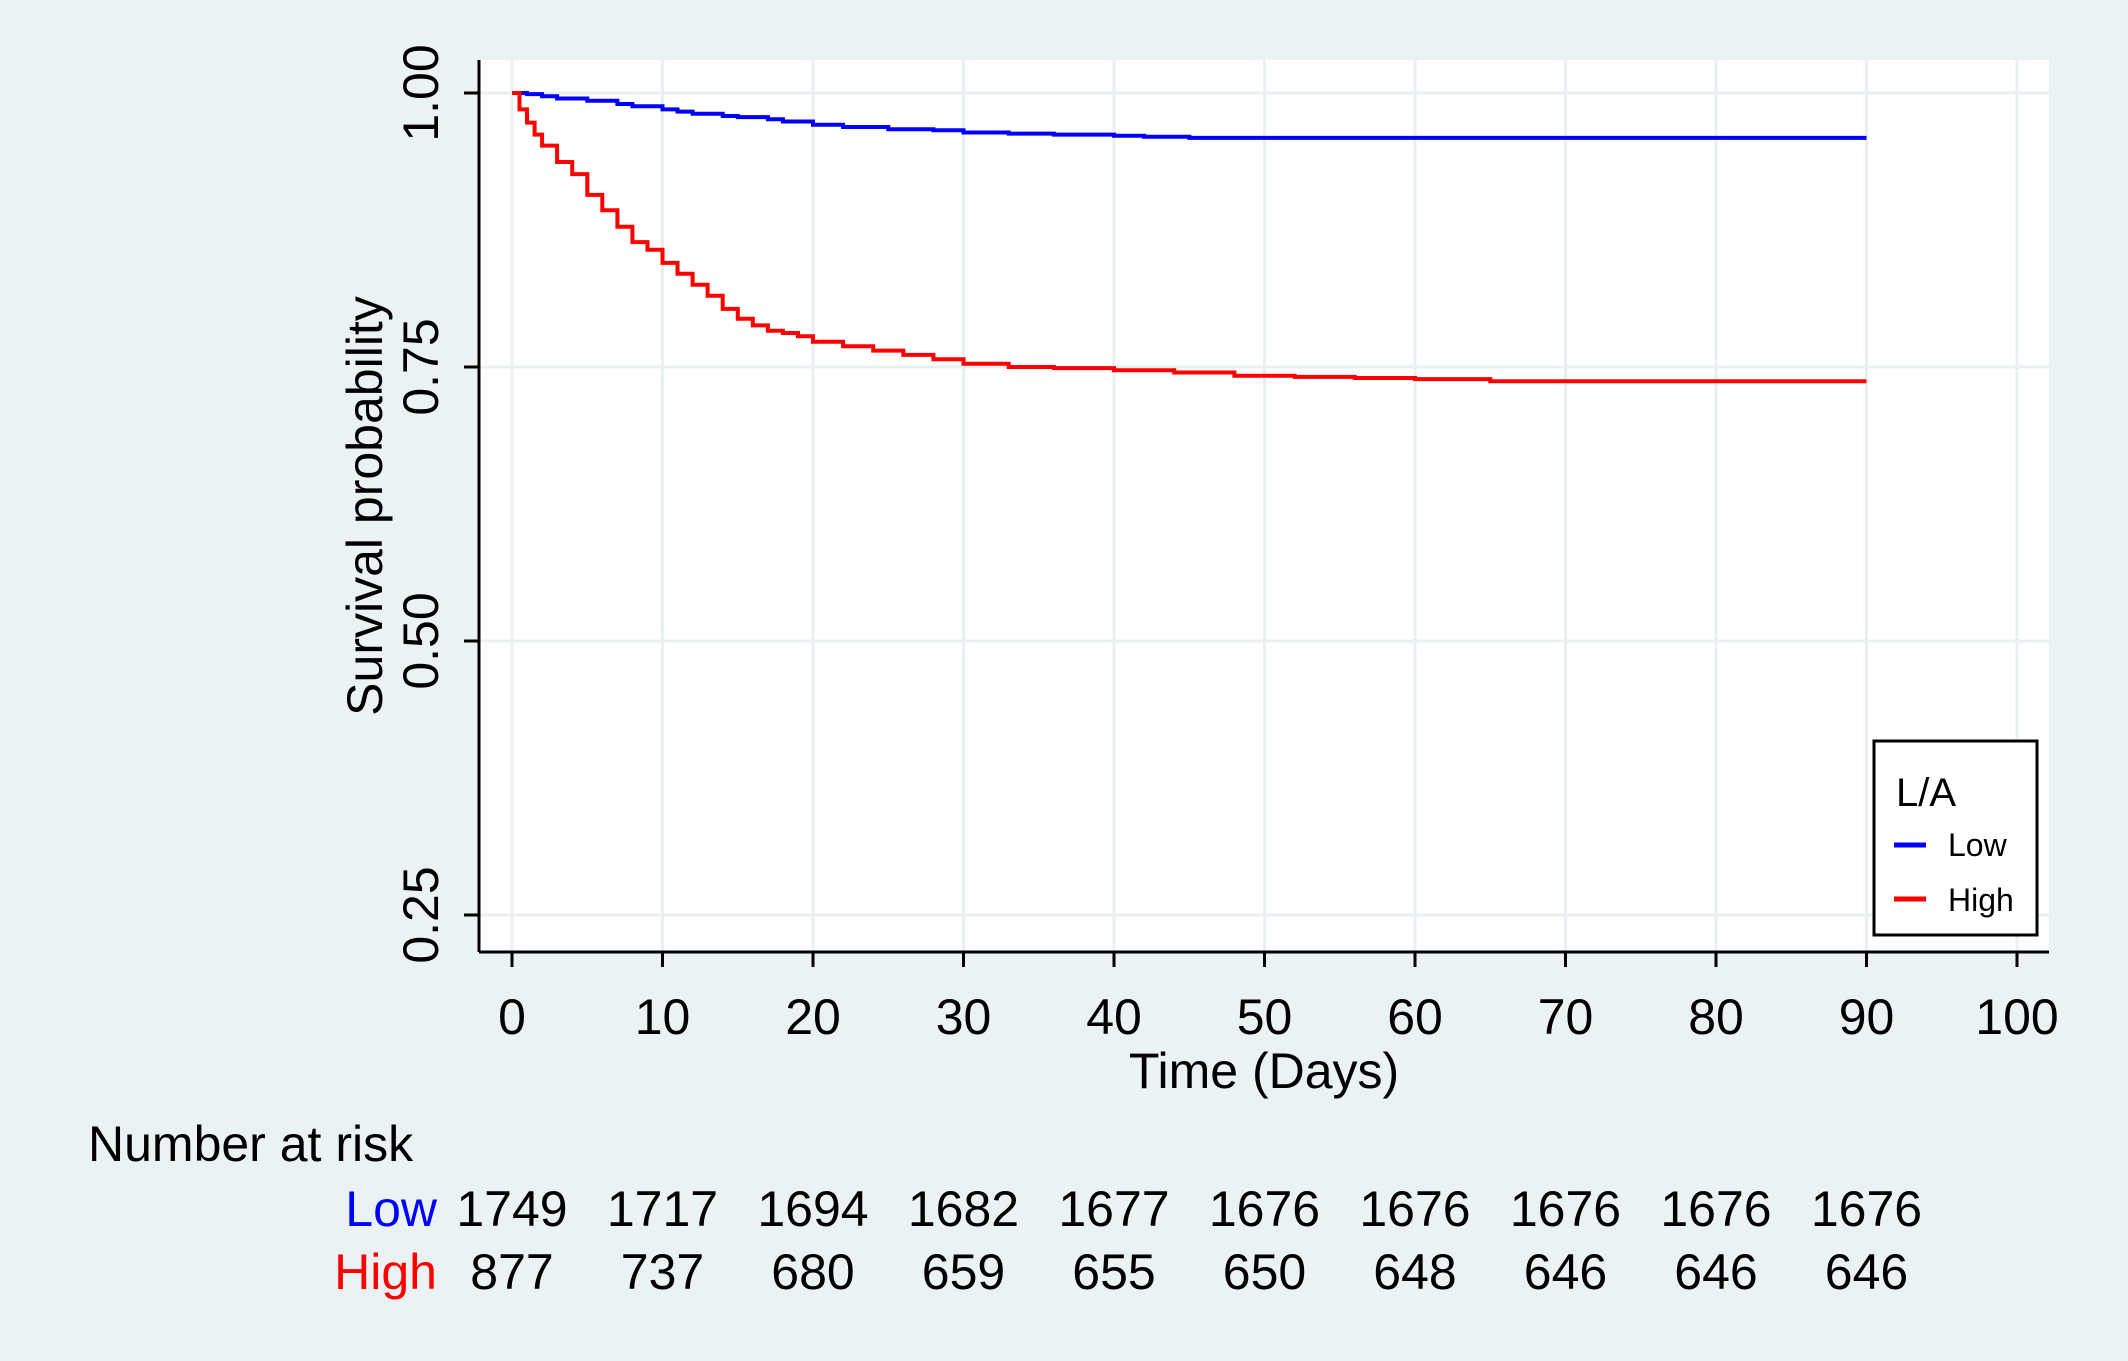 This screenshot has width=2128, height=1361. Describe the element at coordinates (421, 914) in the screenshot. I see `y-tick-label-0: 0.25` at that location.